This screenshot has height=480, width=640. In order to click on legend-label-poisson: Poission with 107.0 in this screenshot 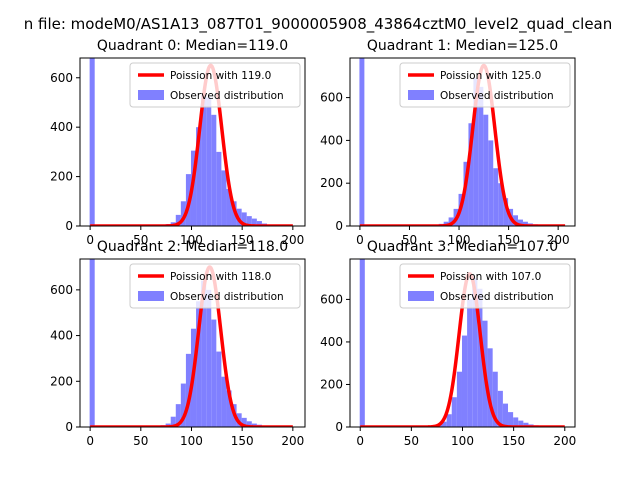, I will do `click(490, 277)`.